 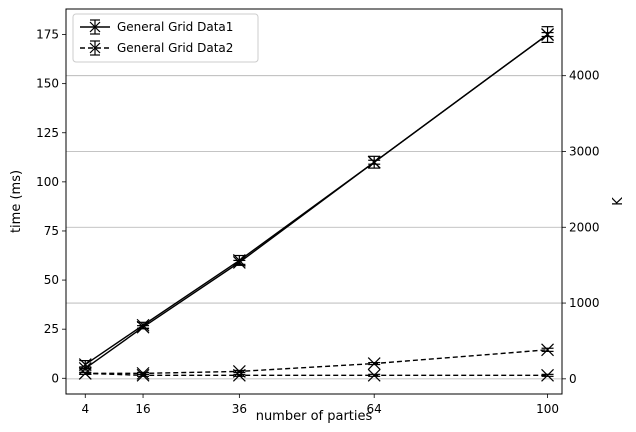 What do you see at coordinates (47, 35) in the screenshot?
I see `y-tick-label: 175` at bounding box center [47, 35].